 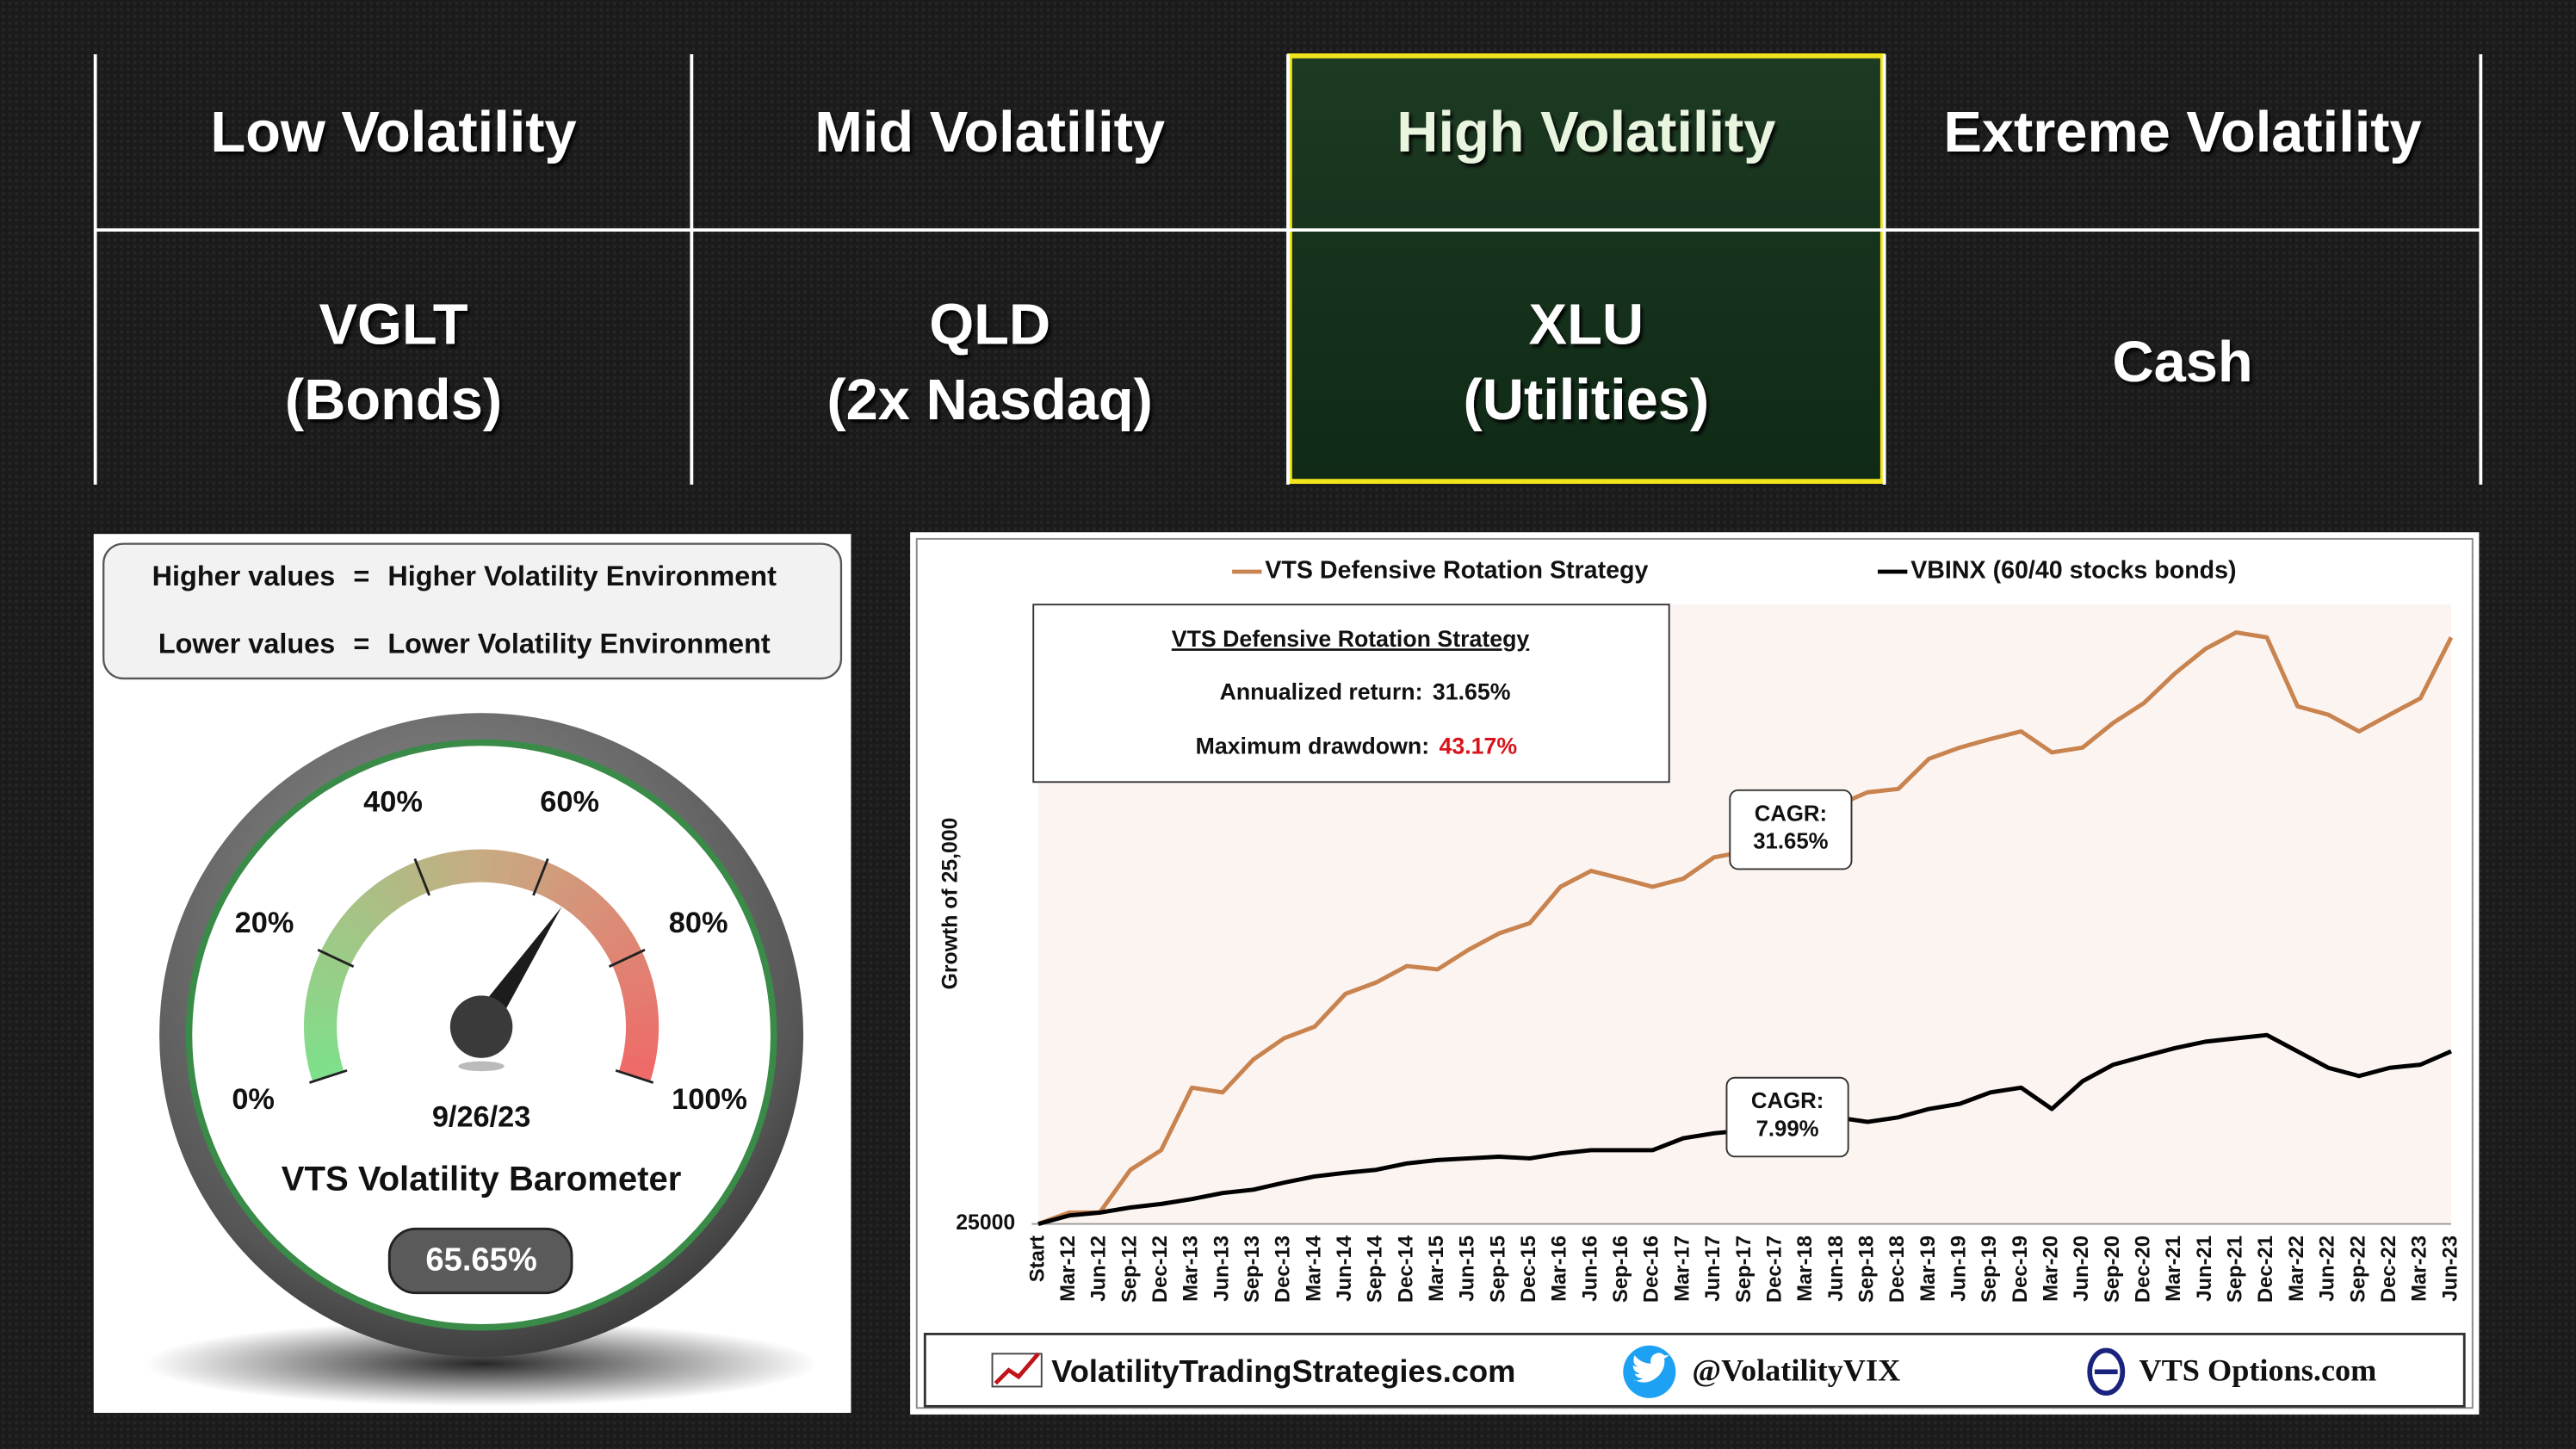 What do you see at coordinates (579, 644) in the screenshot?
I see `legend-text: Lower Volatility Environment` at bounding box center [579, 644].